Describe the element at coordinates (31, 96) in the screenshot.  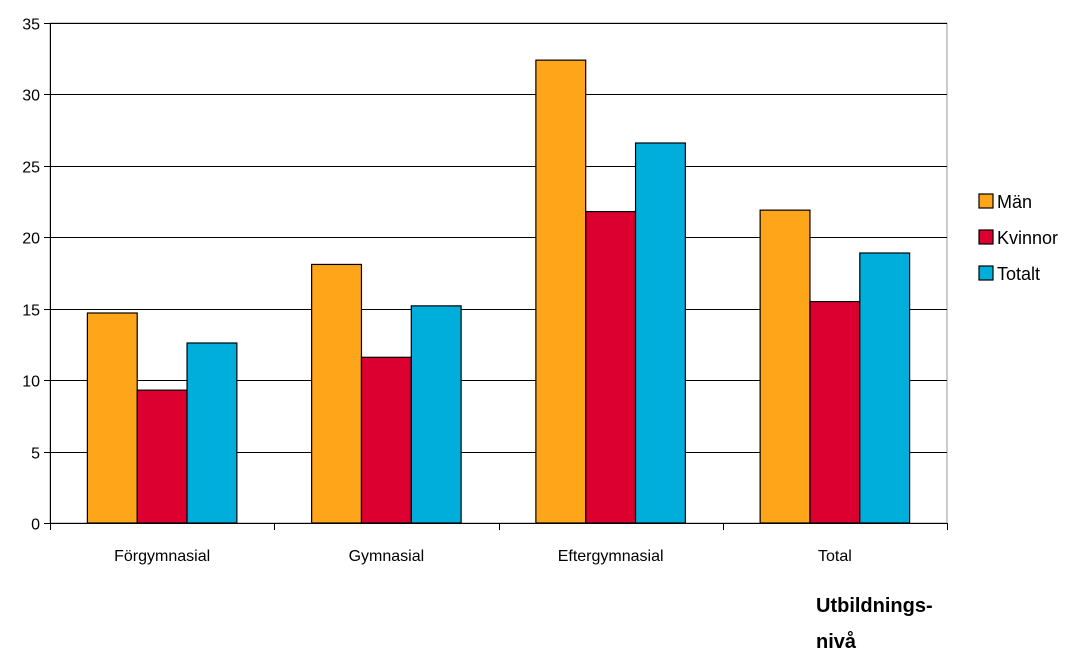
I see `y-tick-label-30: 30` at that location.